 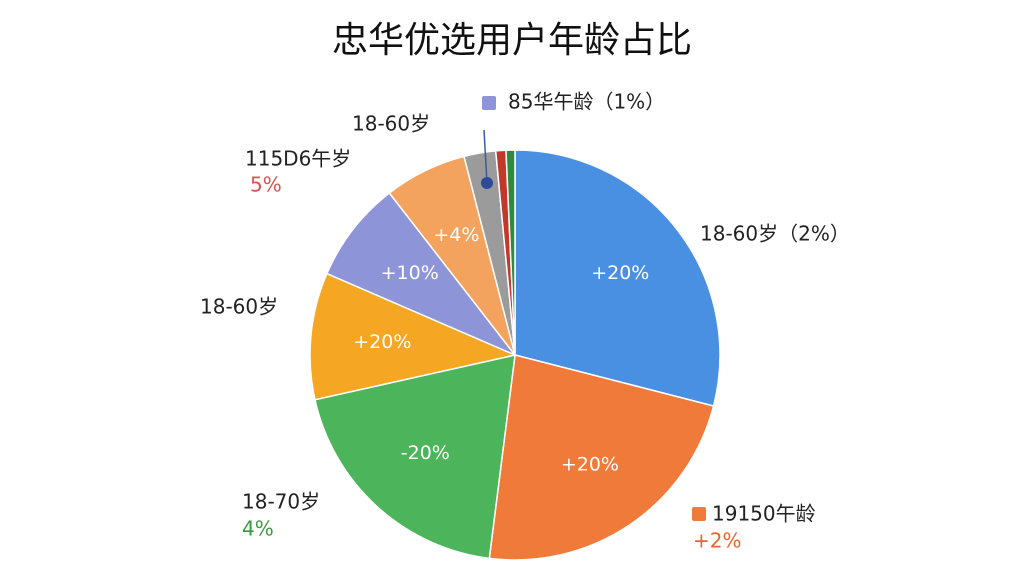 I want to click on slice-label: -20%, so click(x=425, y=453).